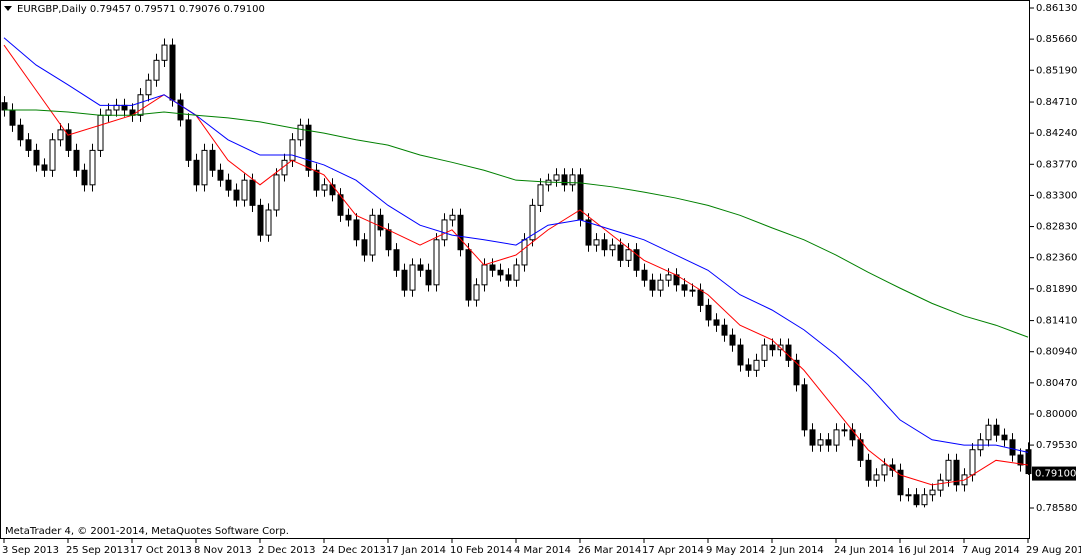 Image resolution: width=1081 pixels, height=558 pixels. Describe the element at coordinates (287, 550) in the screenshot. I see `x-tick-label: 2 Dec 2013` at that location.